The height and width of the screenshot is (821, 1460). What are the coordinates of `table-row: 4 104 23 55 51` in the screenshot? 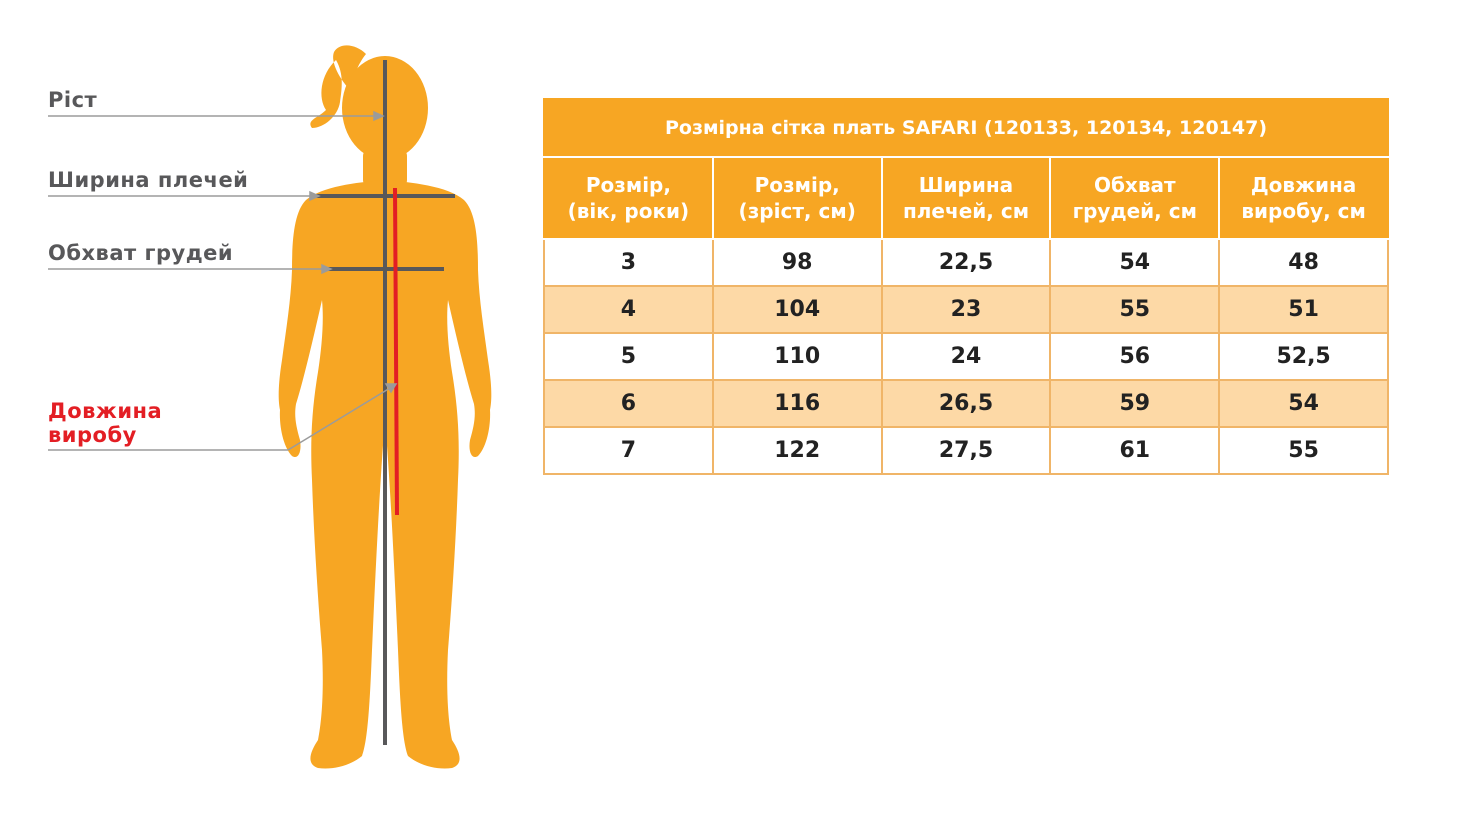 It's located at (966, 309).